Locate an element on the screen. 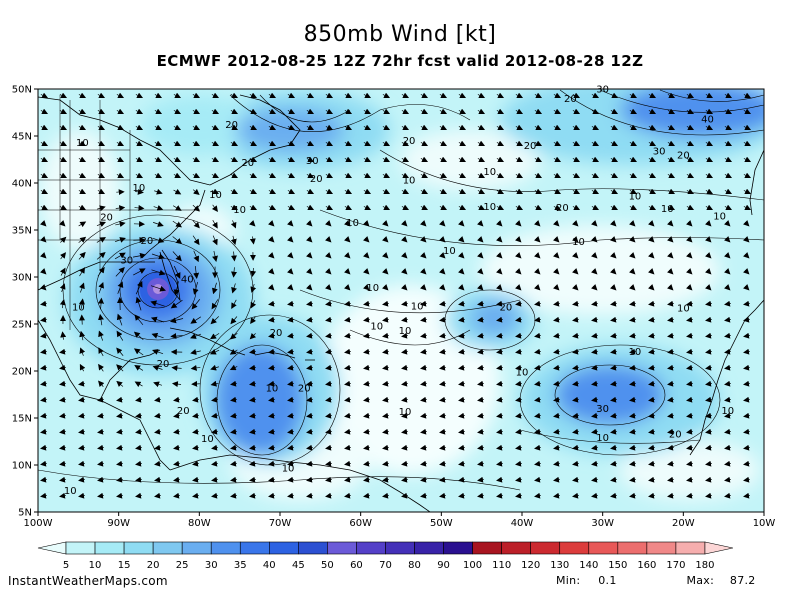 This screenshot has height=600, width=800. colorbar-label: 160 is located at coordinates (646, 565).